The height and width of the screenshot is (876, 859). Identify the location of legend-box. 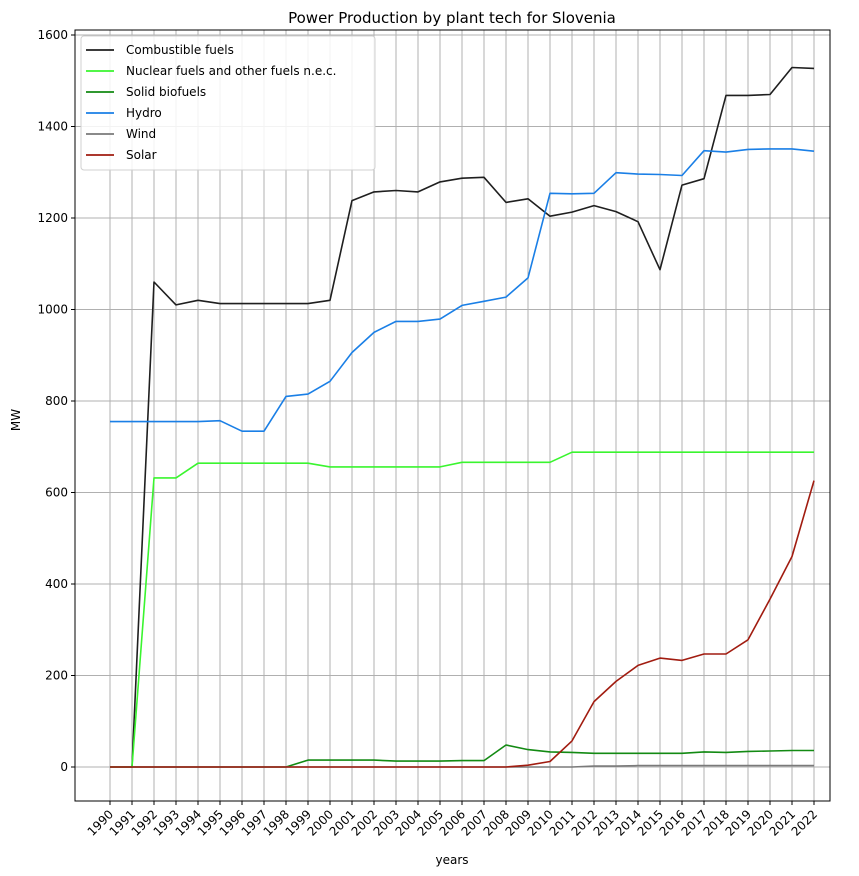
(228, 103).